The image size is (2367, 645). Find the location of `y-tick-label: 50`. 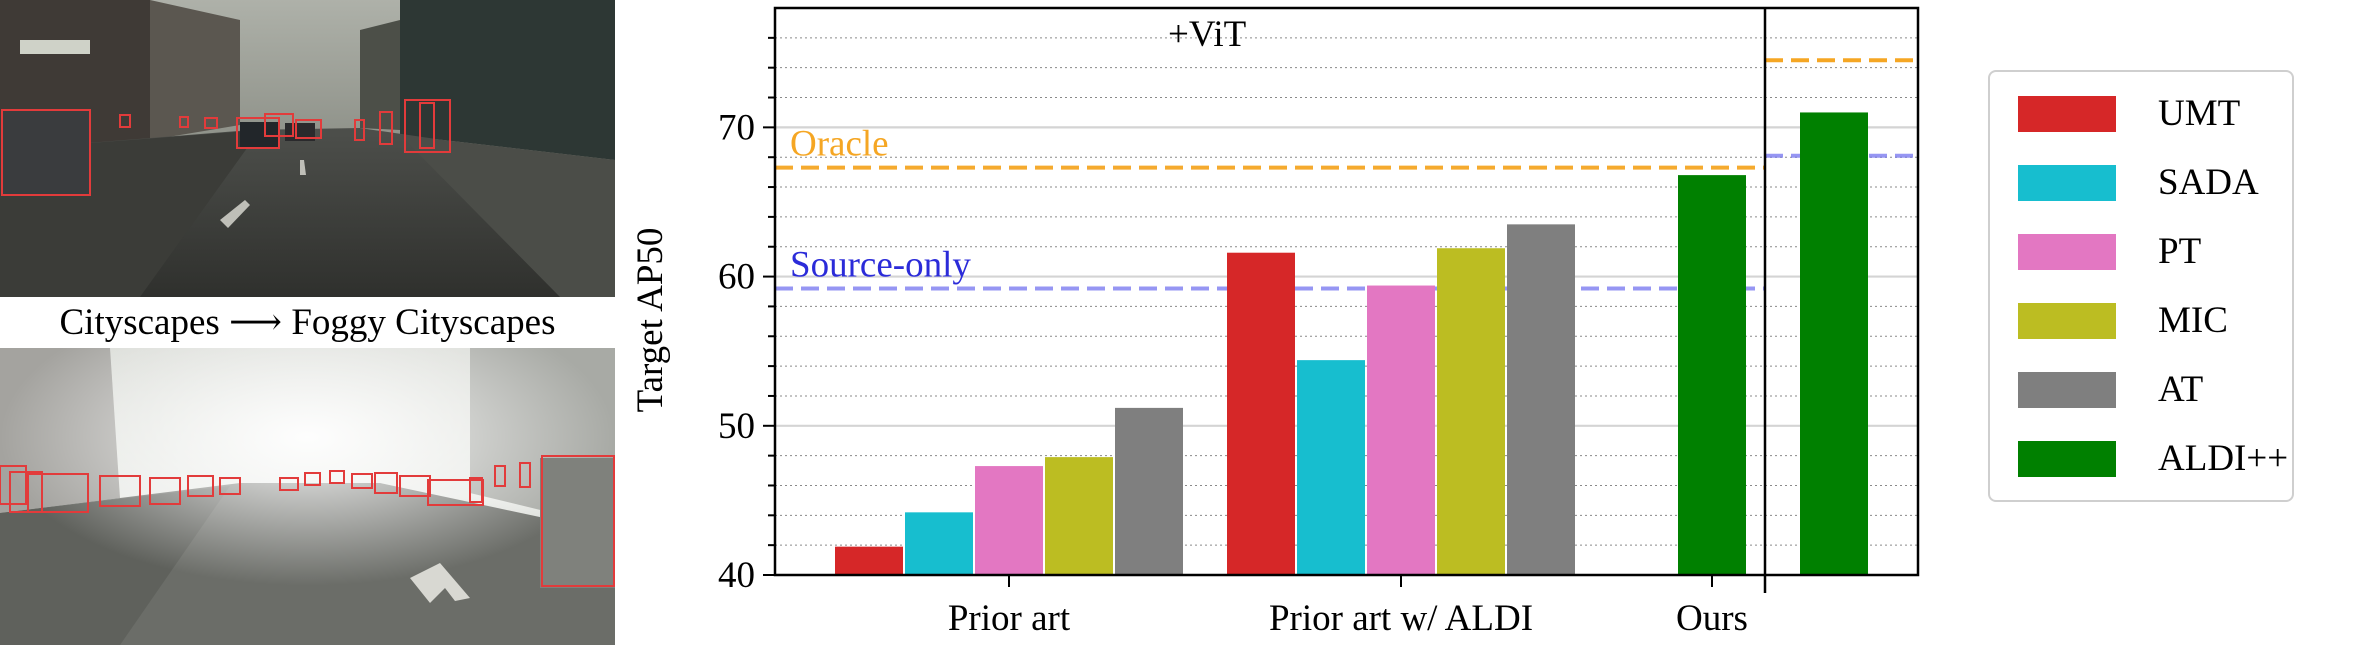

y-tick-label: 50 is located at coordinates (736, 426).